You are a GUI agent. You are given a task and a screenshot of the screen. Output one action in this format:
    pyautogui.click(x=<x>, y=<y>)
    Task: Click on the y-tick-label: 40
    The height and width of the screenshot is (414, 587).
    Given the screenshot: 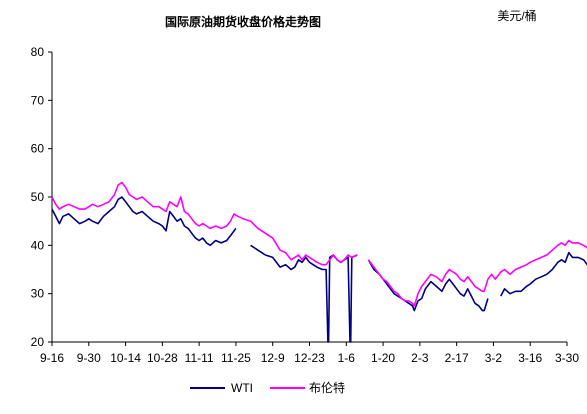 What is the action you would take?
    pyautogui.click(x=38, y=245)
    